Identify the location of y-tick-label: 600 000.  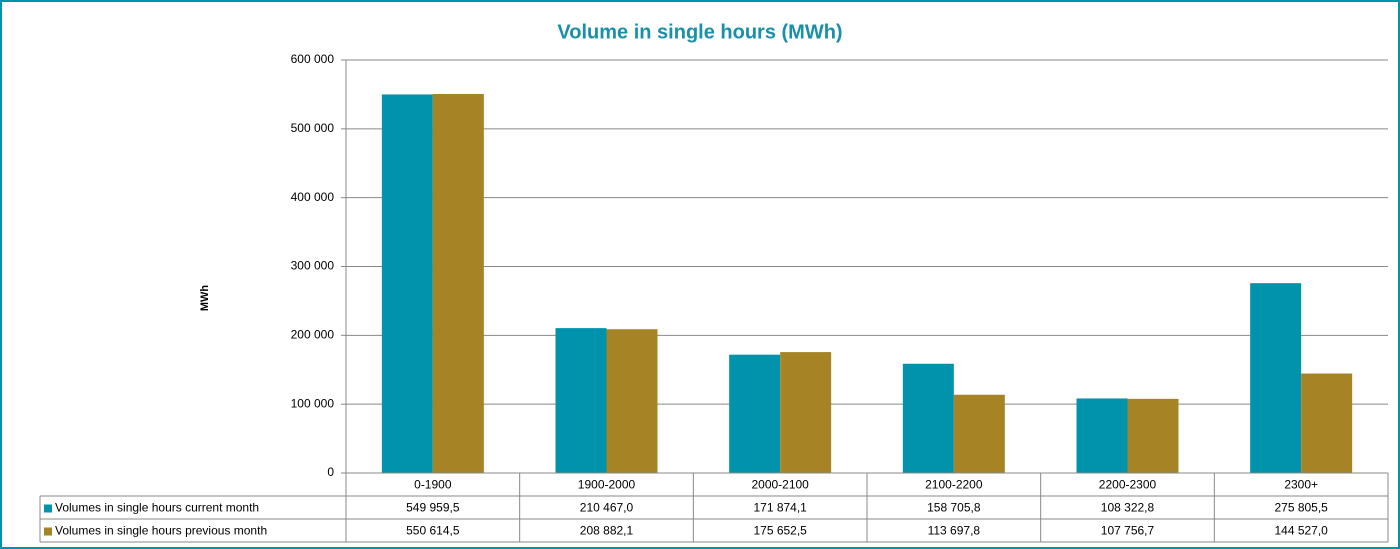
(313, 59).